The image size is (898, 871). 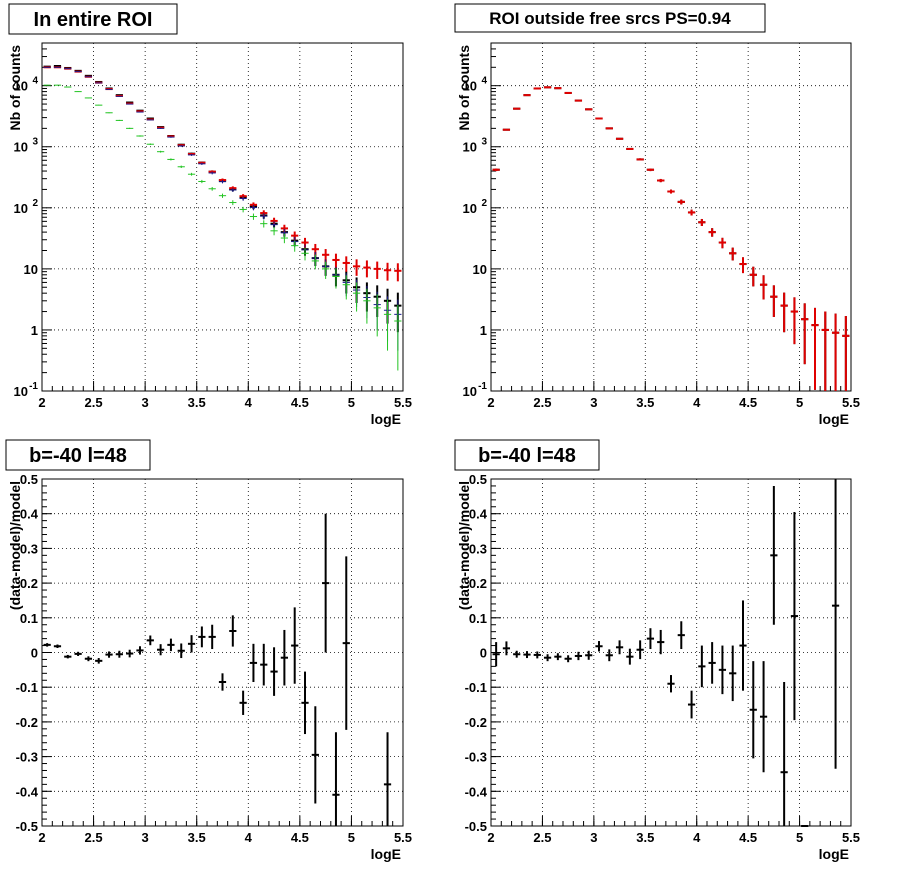 I want to click on chart-title: In entire ROI, so click(x=93, y=20).